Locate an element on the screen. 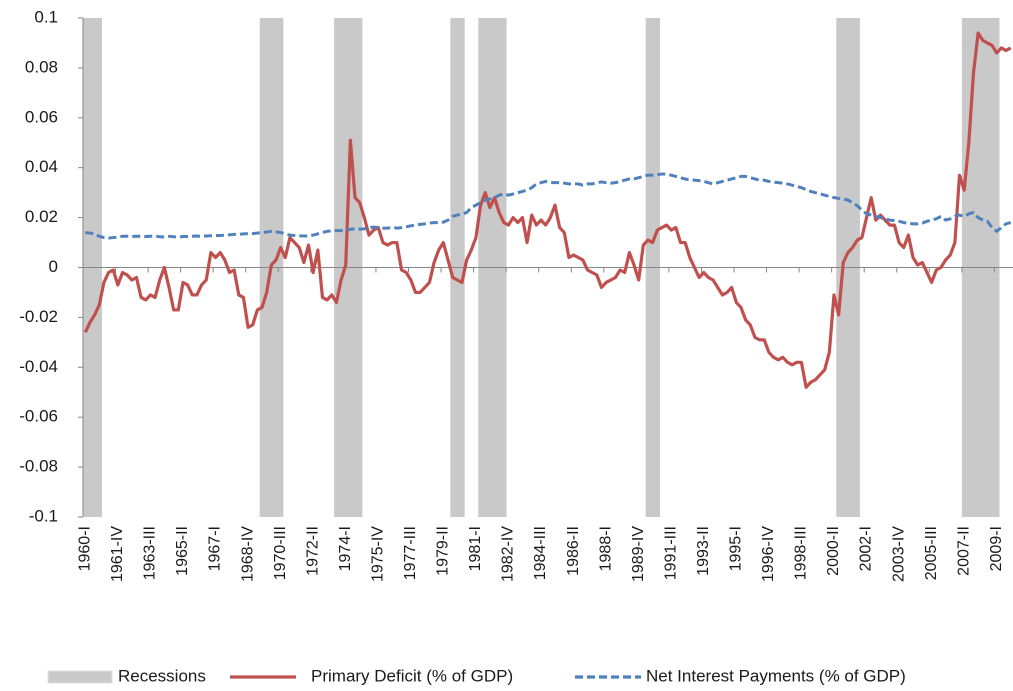 Image resolution: width=1013 pixels, height=691 pixels. y-tick-label: -0.06 is located at coordinates (38, 416).